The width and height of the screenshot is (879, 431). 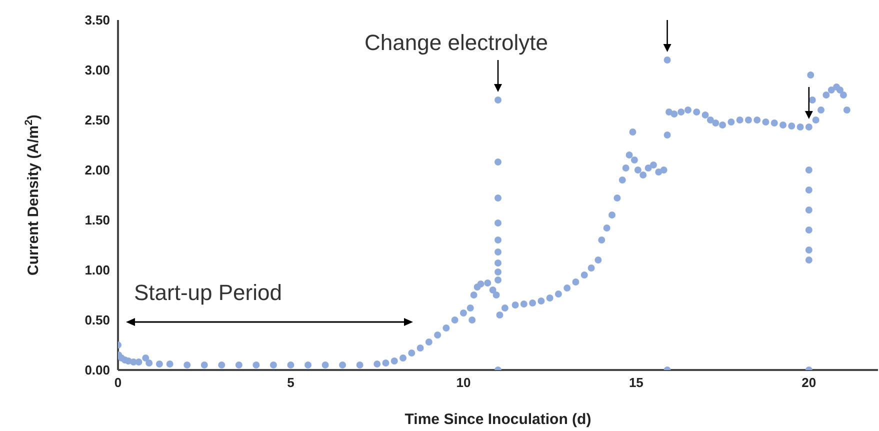 I want to click on x-tick-label: 5, so click(x=290, y=382).